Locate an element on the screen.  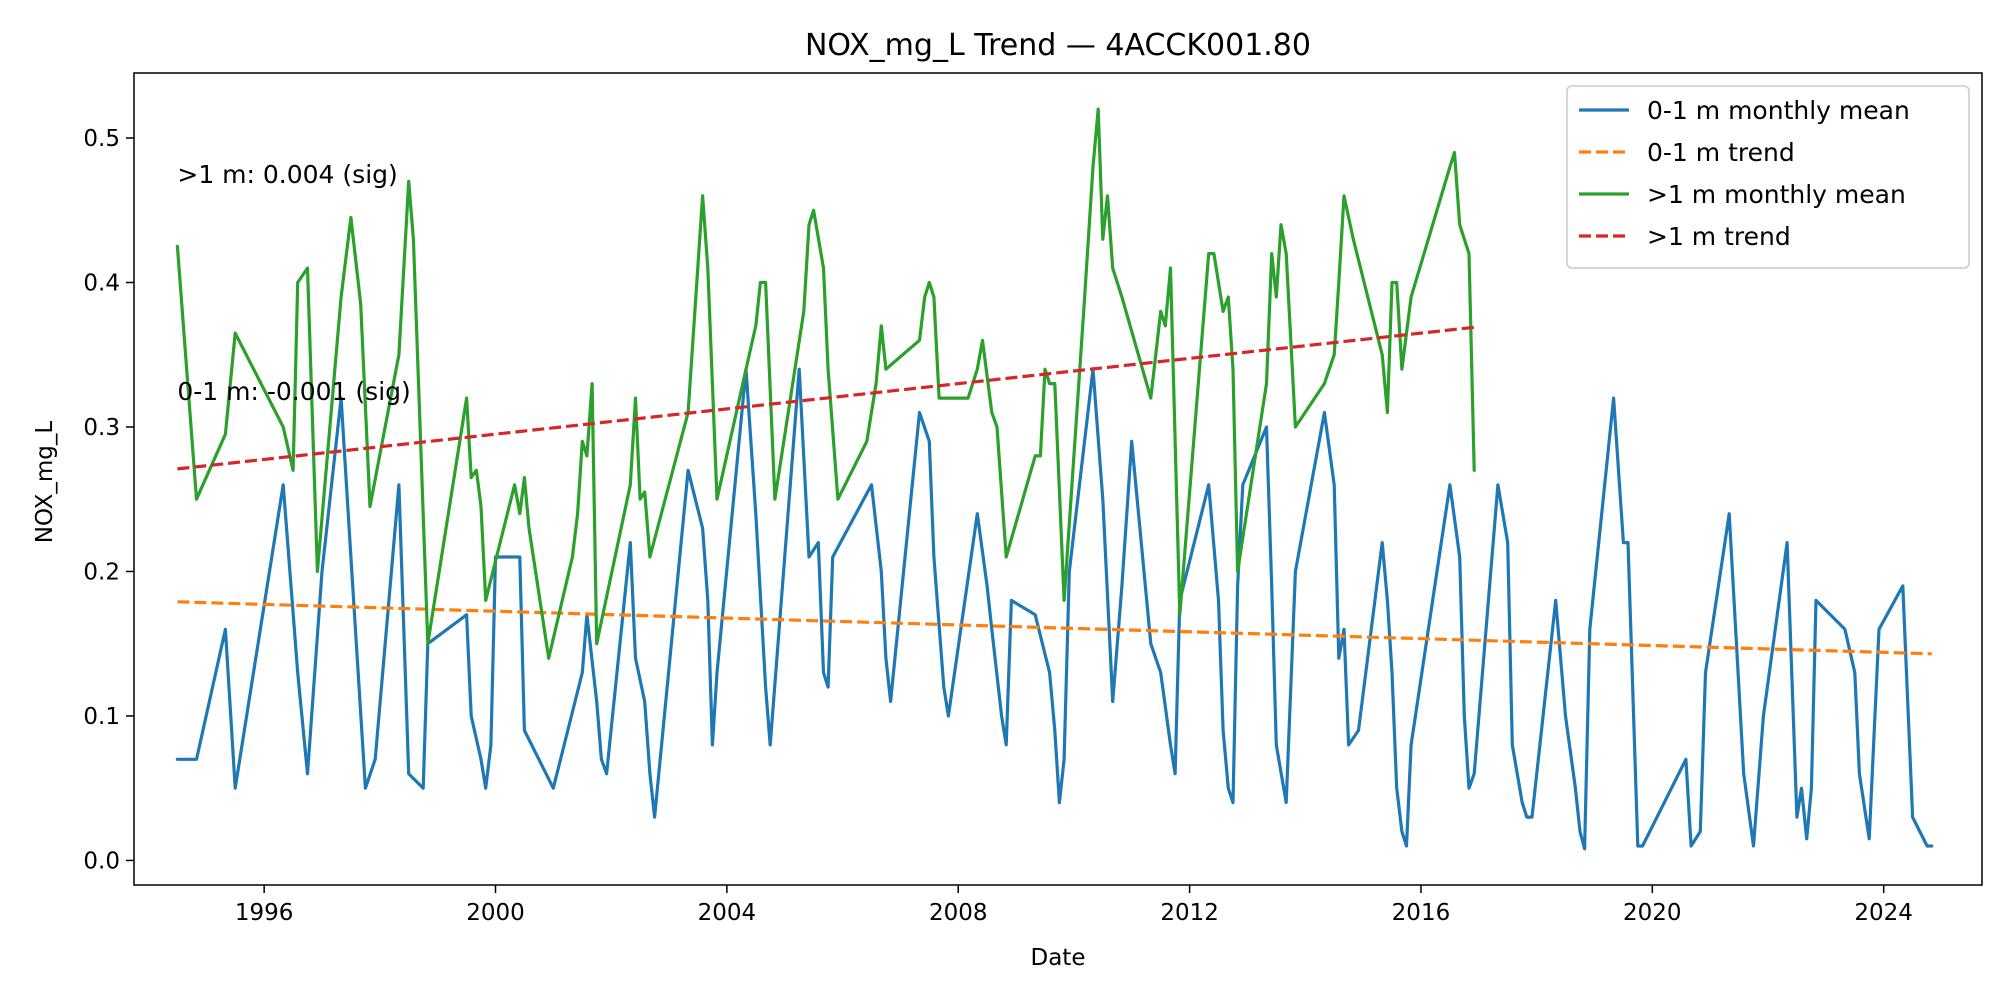
y-tick-label: 0.2 is located at coordinates (101, 572).